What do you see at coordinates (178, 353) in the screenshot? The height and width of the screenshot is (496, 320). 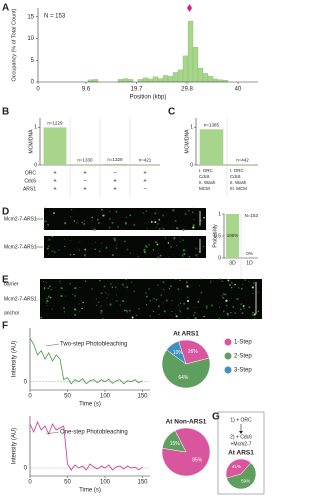 I see `slice-label: 10%` at bounding box center [178, 353].